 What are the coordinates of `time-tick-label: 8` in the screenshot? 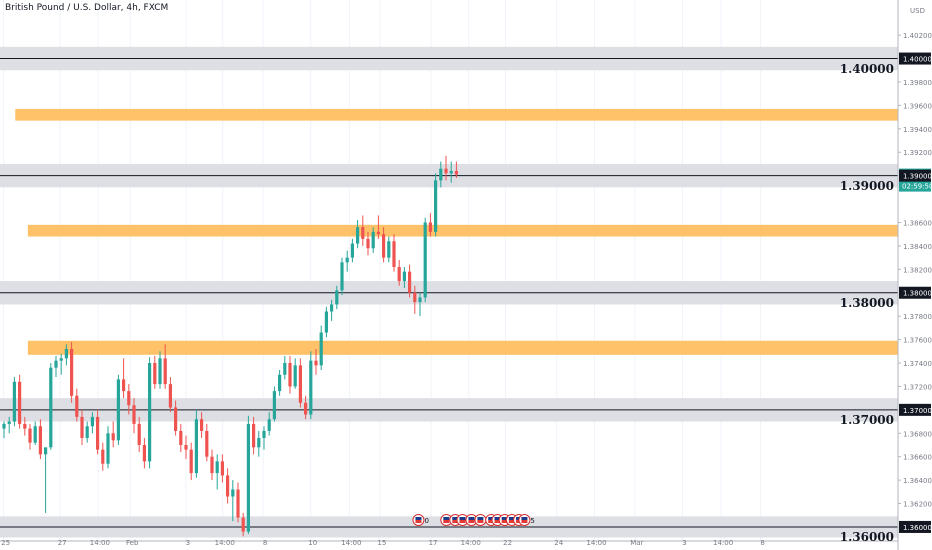 It's located at (762, 543).